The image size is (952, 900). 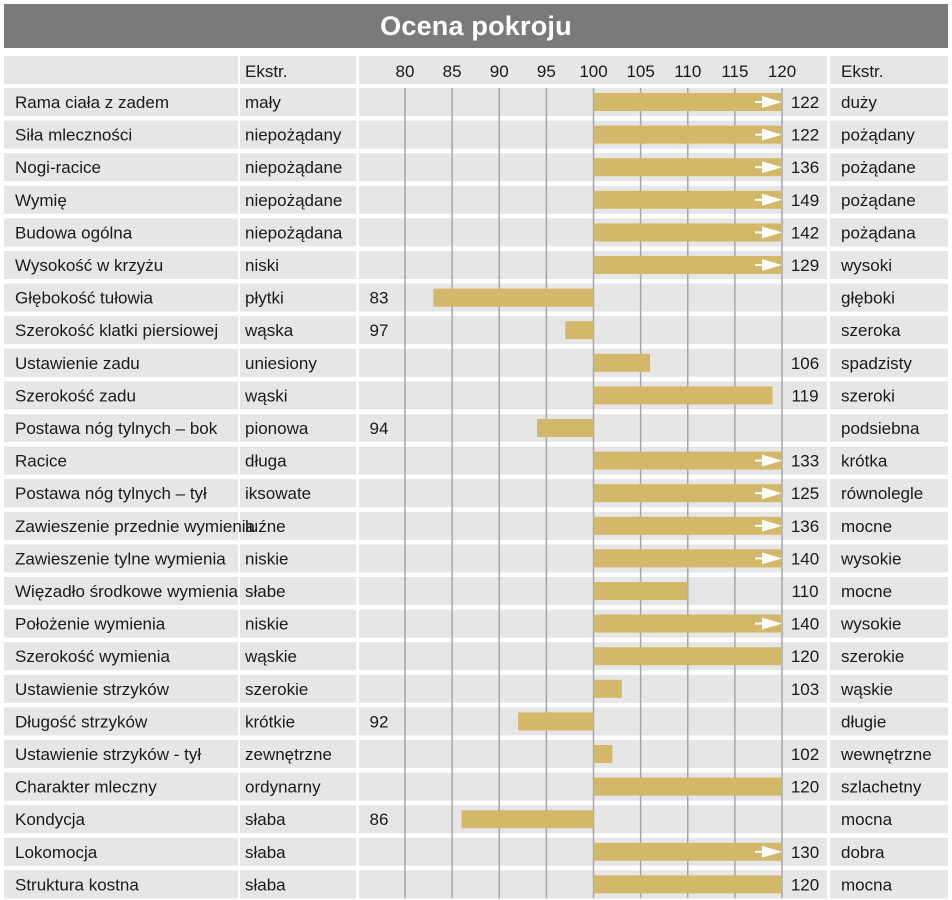 I want to click on row-right-extreme: wewnętrzne, so click(x=886, y=754).